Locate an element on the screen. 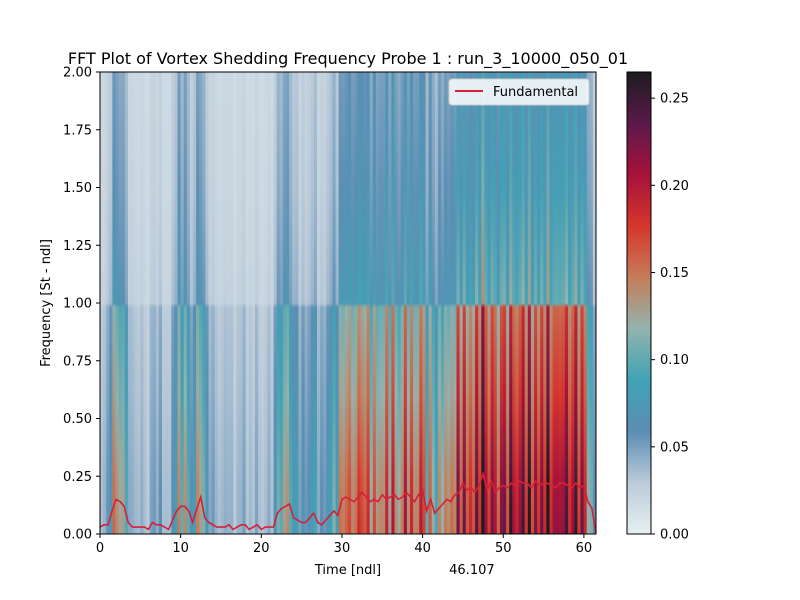  colorbar-tick-label: 0.25 is located at coordinates (674, 99).